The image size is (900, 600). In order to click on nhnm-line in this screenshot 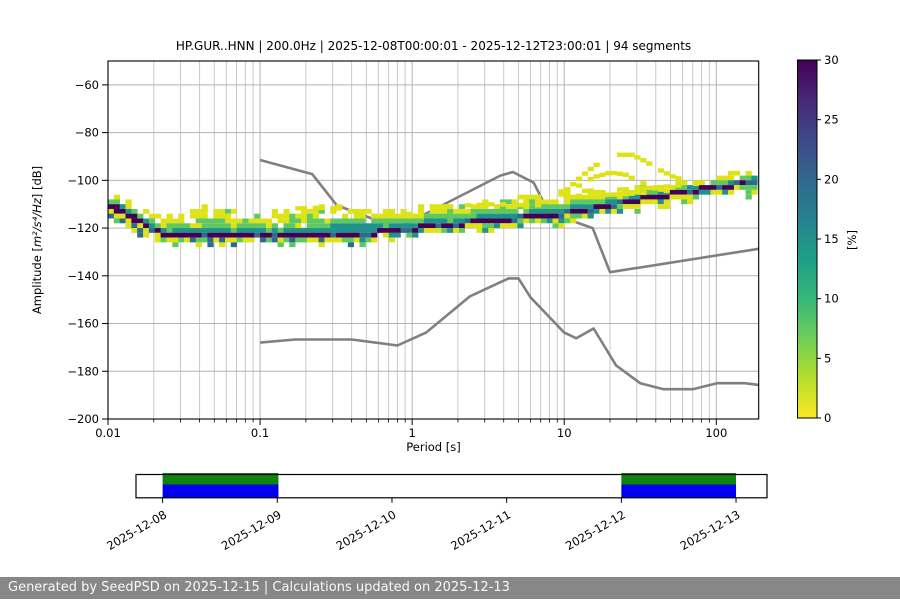, I will do `click(509, 216)`.